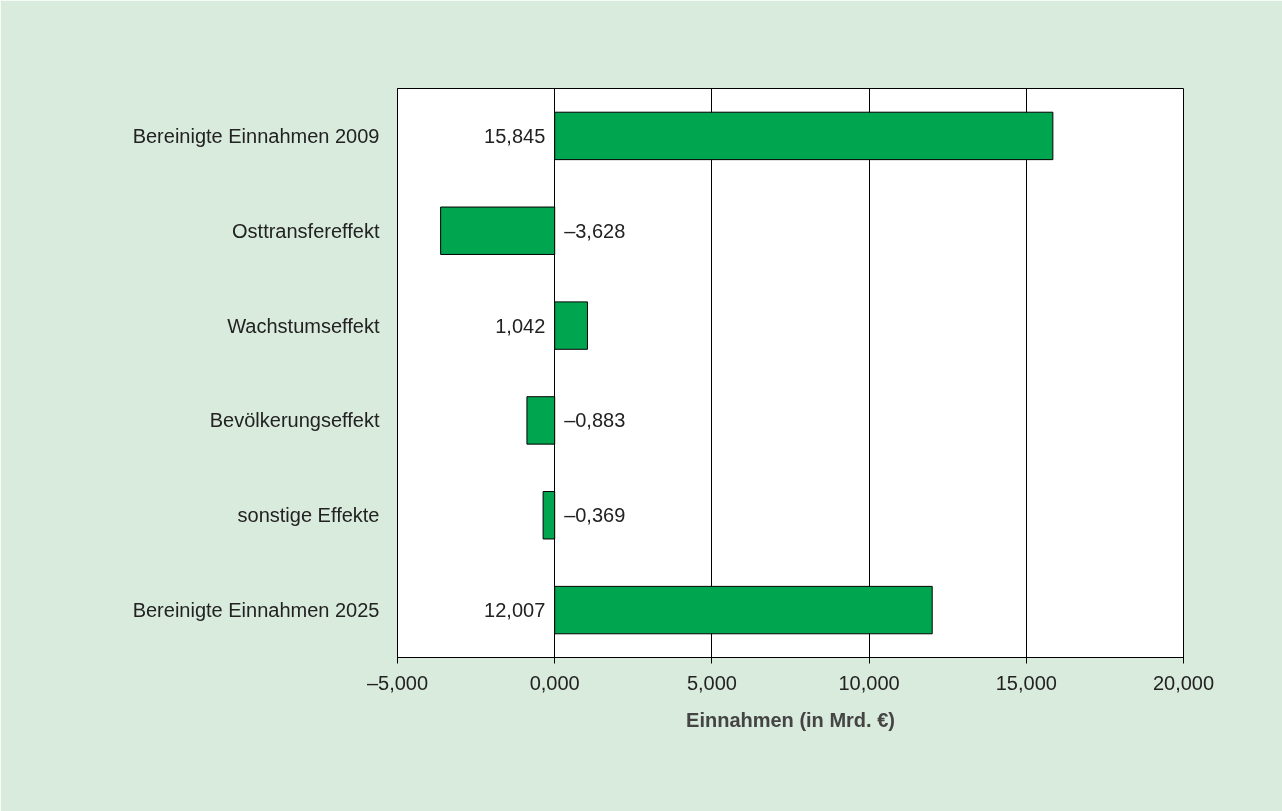 This screenshot has height=811, width=1282. I want to click on data-label: –0,369, so click(595, 515).